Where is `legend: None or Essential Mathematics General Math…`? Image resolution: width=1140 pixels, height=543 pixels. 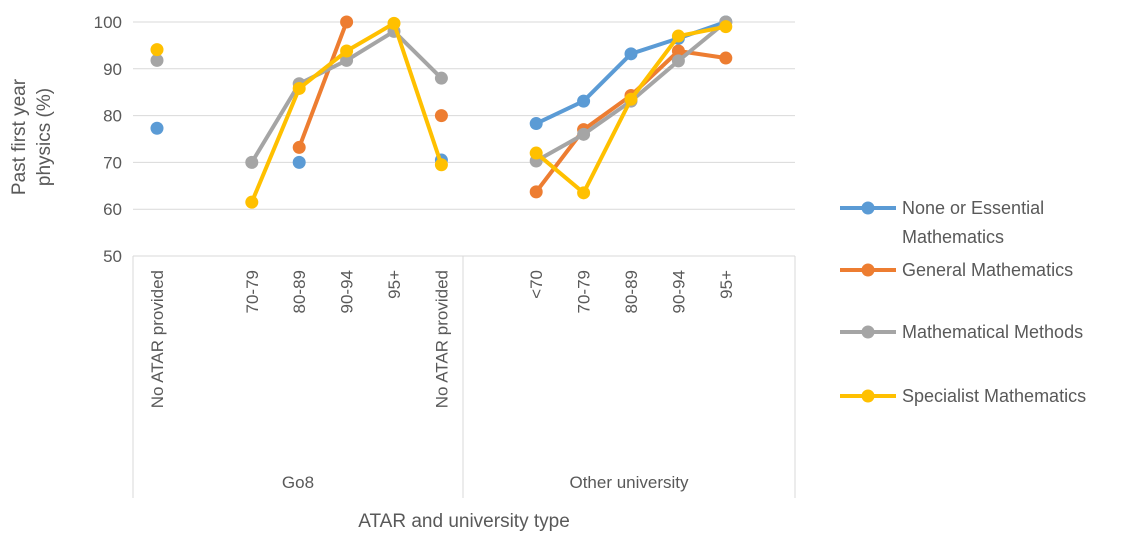 legend: None or Essential Mathematics General Math… is located at coordinates (963, 302).